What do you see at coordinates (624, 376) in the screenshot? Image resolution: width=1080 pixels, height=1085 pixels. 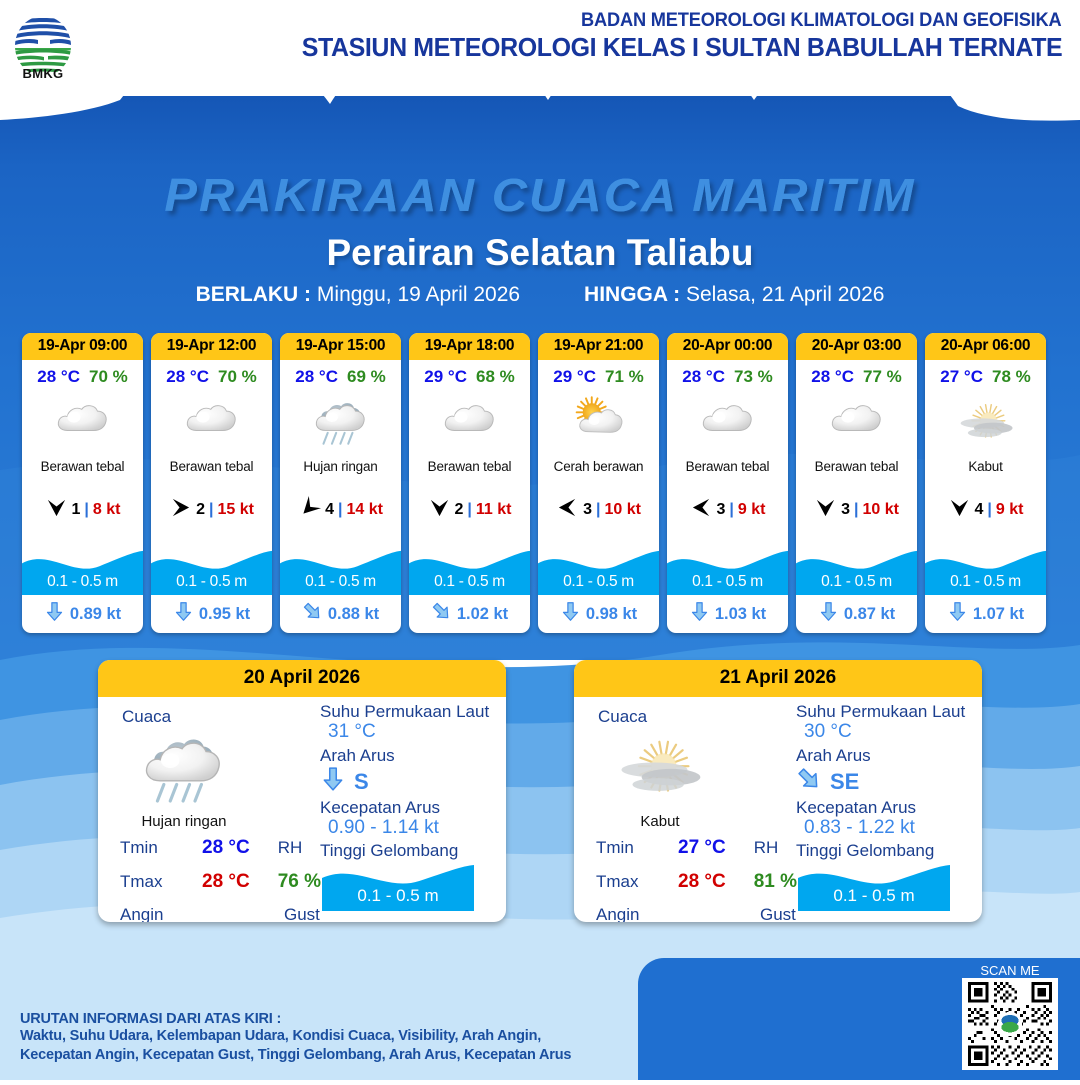 I see `humidity: 71 %` at bounding box center [624, 376].